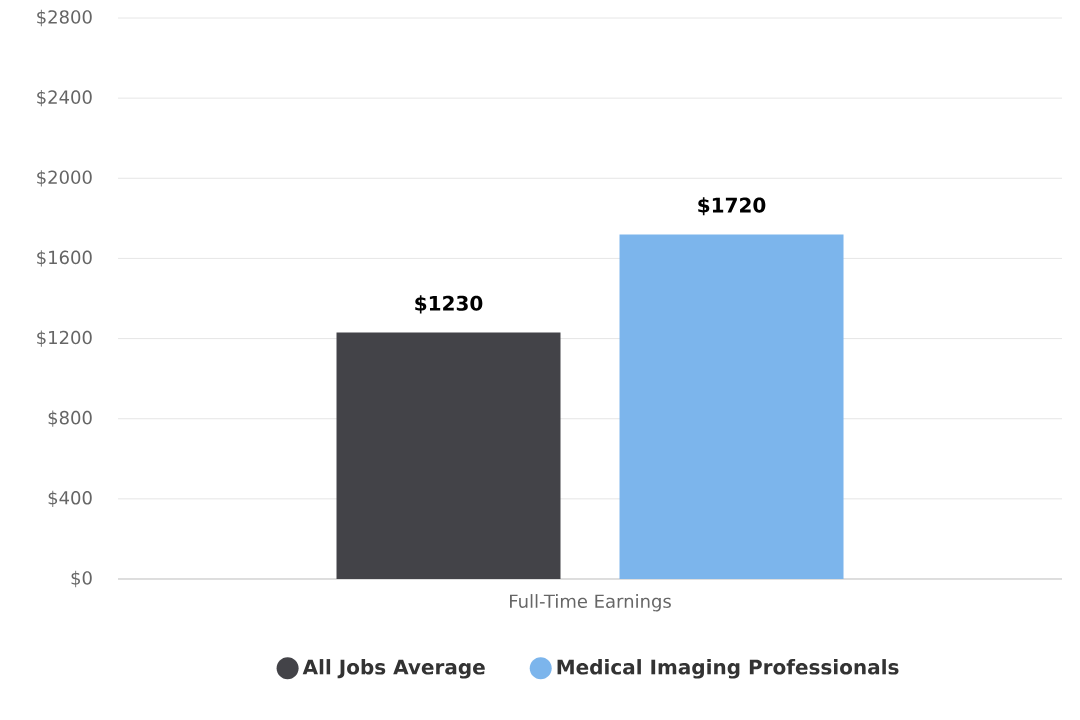  What do you see at coordinates (70, 499) in the screenshot?
I see `y-tick-label: $400` at bounding box center [70, 499].